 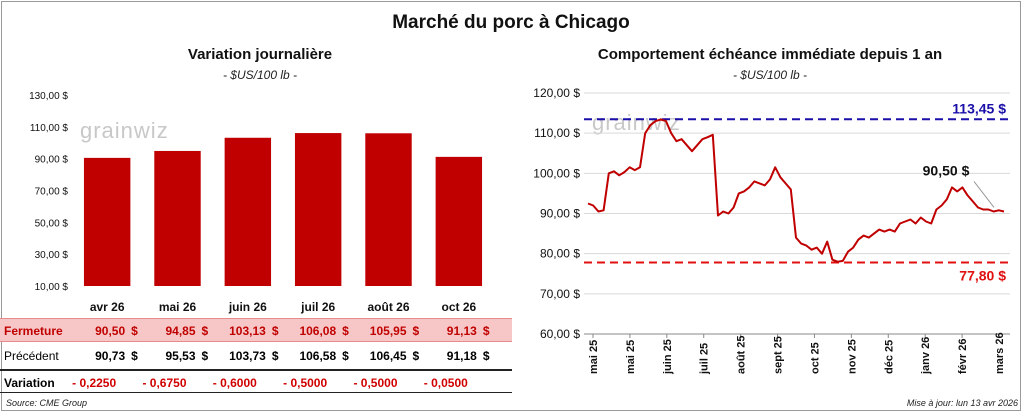 I want to click on table-cell: - 0,6750, so click(x=164, y=383).